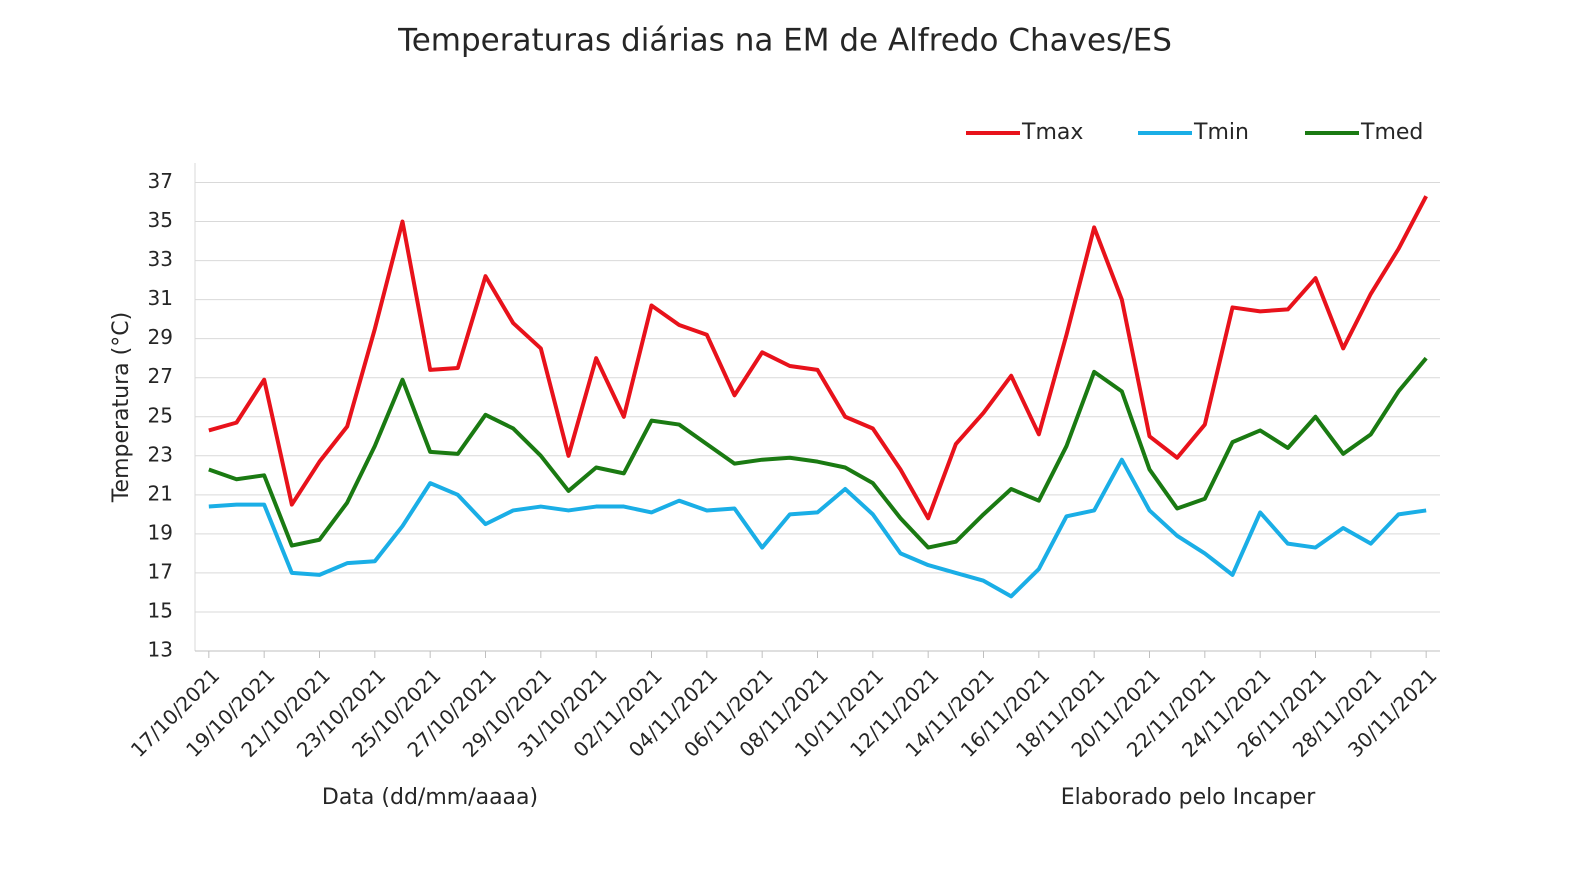  What do you see at coordinates (160, 337) in the screenshot?
I see `y-tick-label: 29` at bounding box center [160, 337].